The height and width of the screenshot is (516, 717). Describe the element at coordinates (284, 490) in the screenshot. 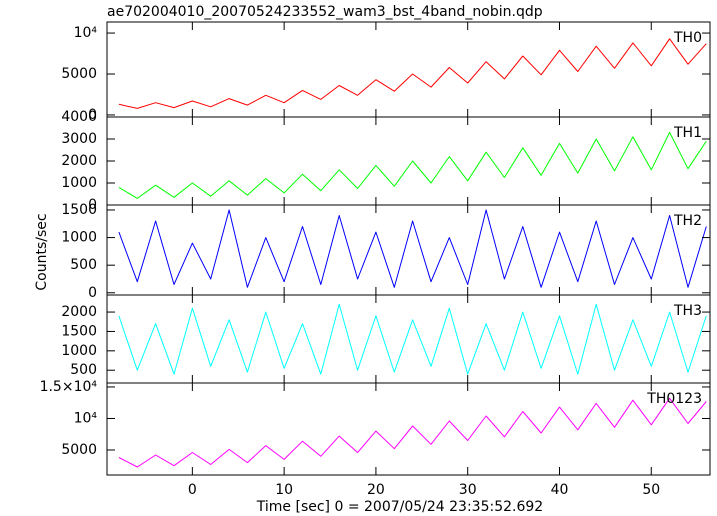

I see `x-tick-label: 10` at that location.